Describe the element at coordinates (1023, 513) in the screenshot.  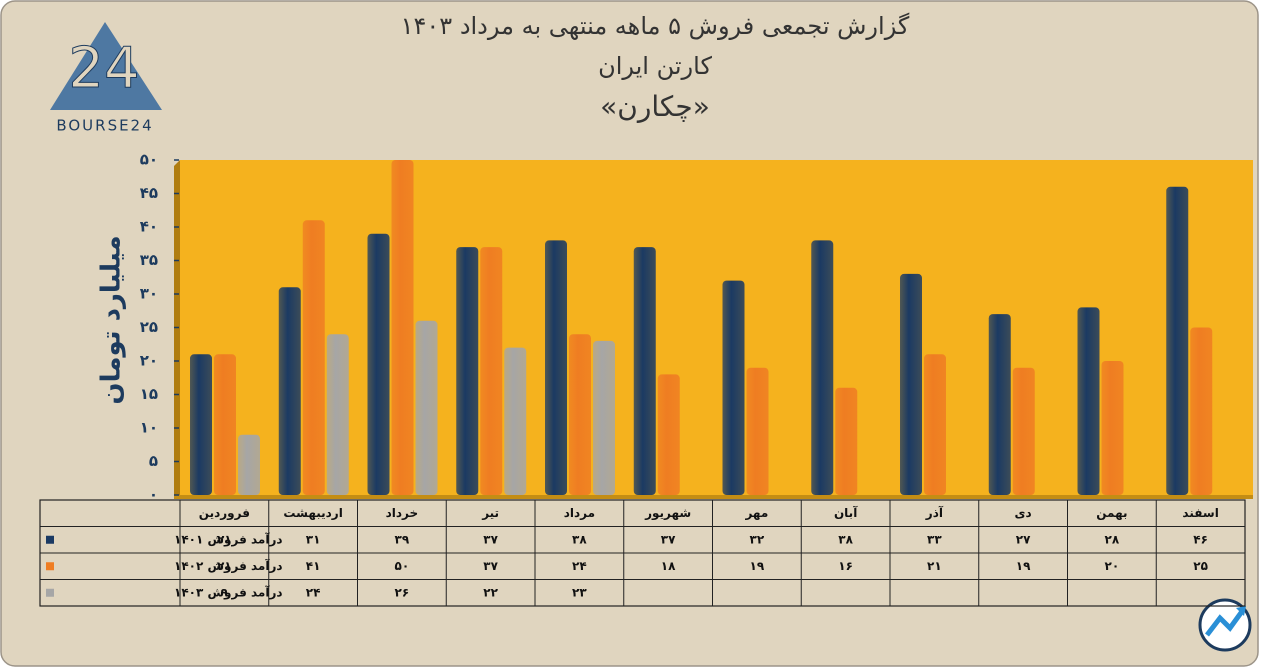
I see `x-tick-label: دی` at that location.